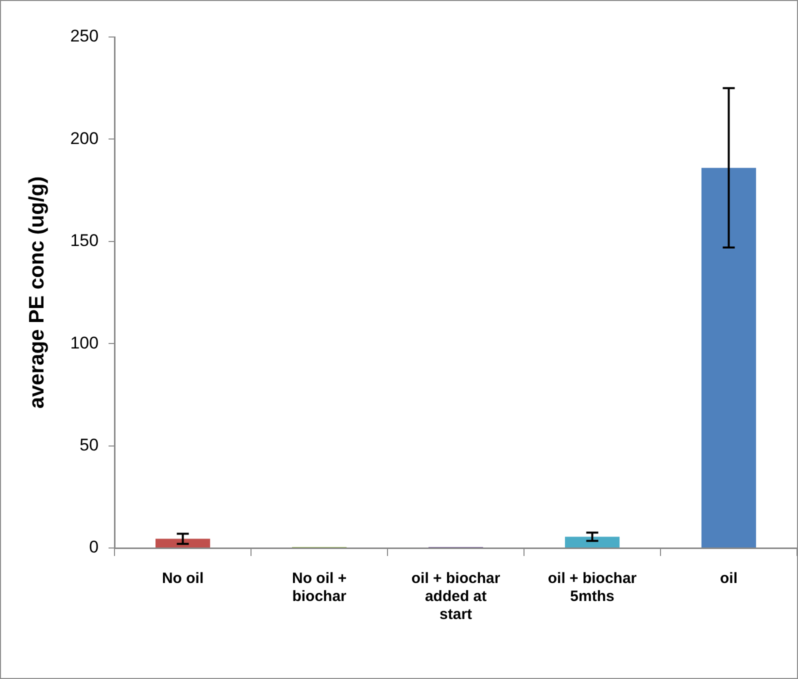  What do you see at coordinates (319, 588) in the screenshot?
I see `x-tick-label: No oil + biochar` at bounding box center [319, 588].